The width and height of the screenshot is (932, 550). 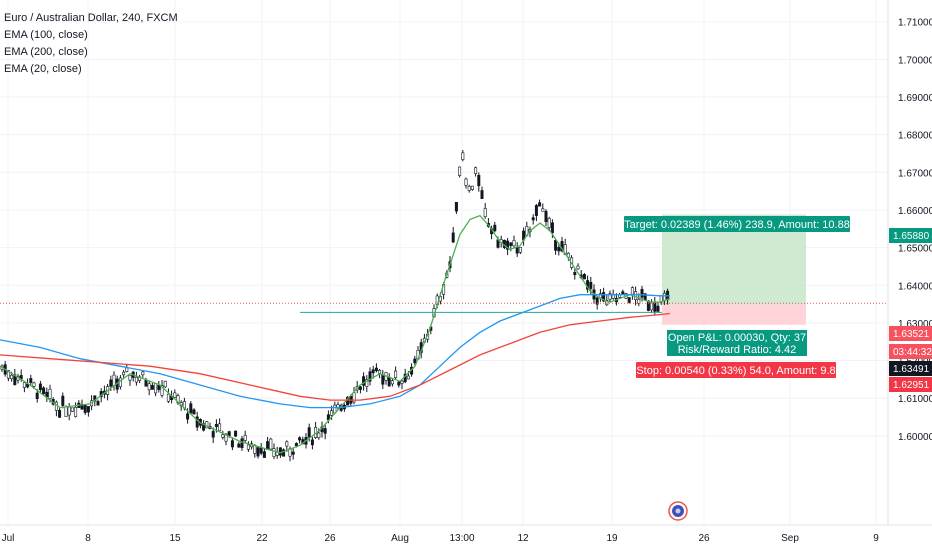 What do you see at coordinates (523, 538) in the screenshot?
I see `x-tick-label: 12` at bounding box center [523, 538].